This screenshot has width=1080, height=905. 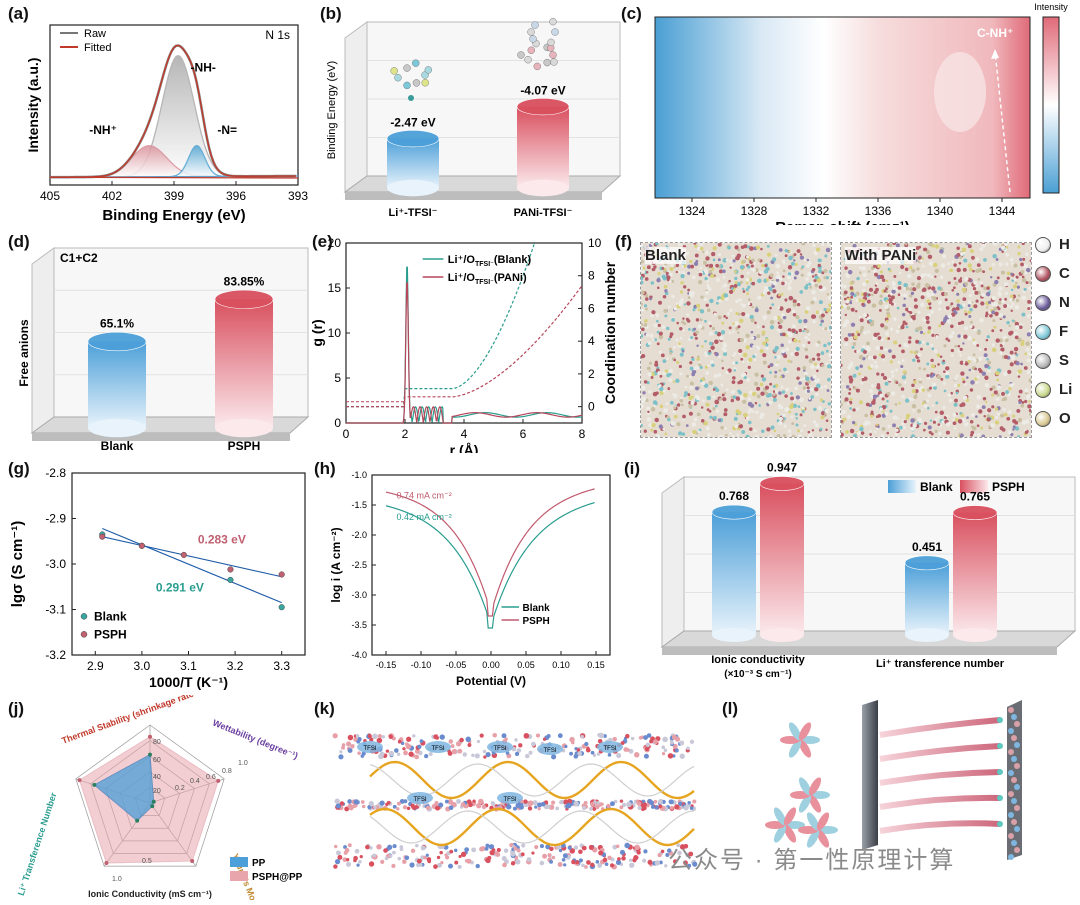 What do you see at coordinates (157, 791) in the screenshot?
I see `radar-tick-label: 20` at bounding box center [157, 791].